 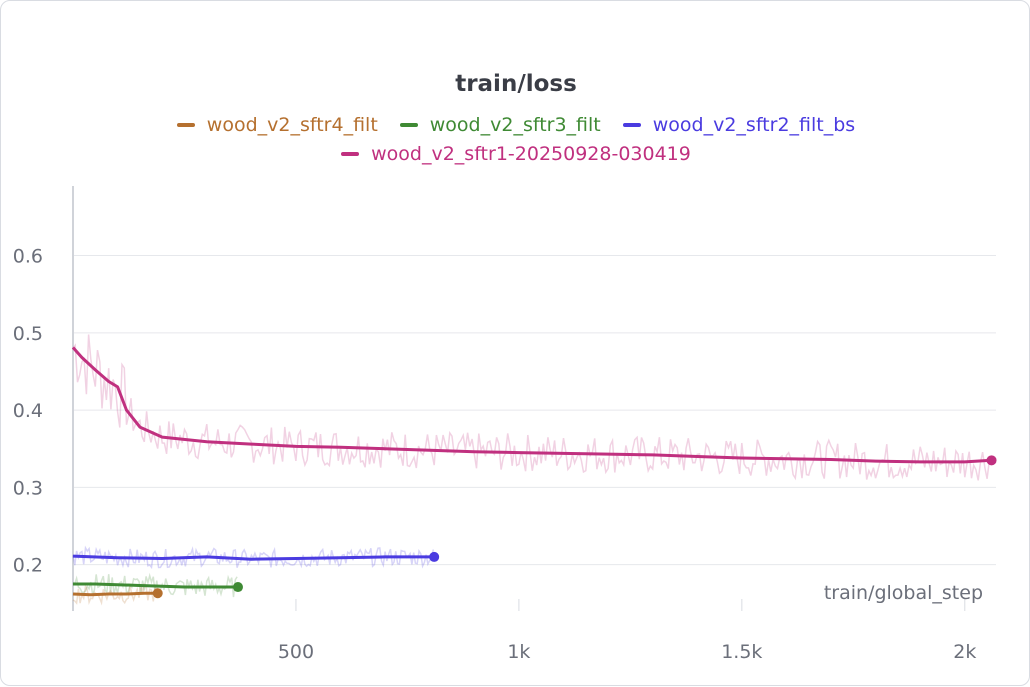 What do you see at coordinates (28, 411) in the screenshot?
I see `y-tick-label: 0.4` at bounding box center [28, 411].